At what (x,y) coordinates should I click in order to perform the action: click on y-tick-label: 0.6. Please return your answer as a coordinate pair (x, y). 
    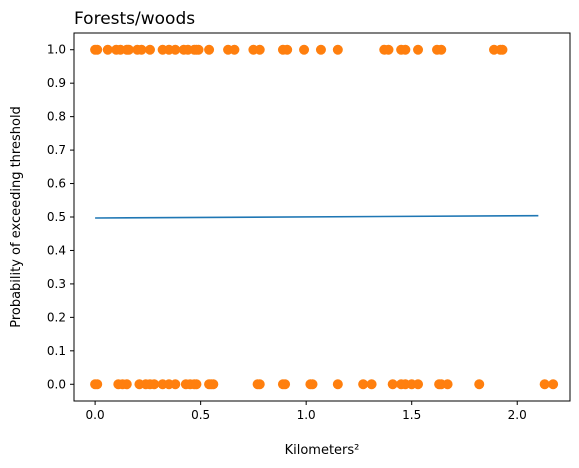
    Looking at the image, I should click on (56, 184).